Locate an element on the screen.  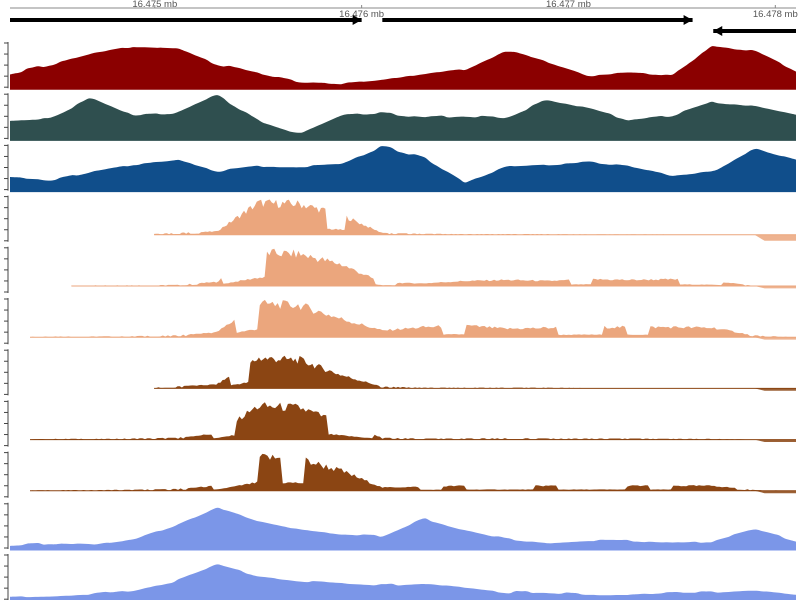
axis-tick-label: 16.477 mb is located at coordinates (568, 5).